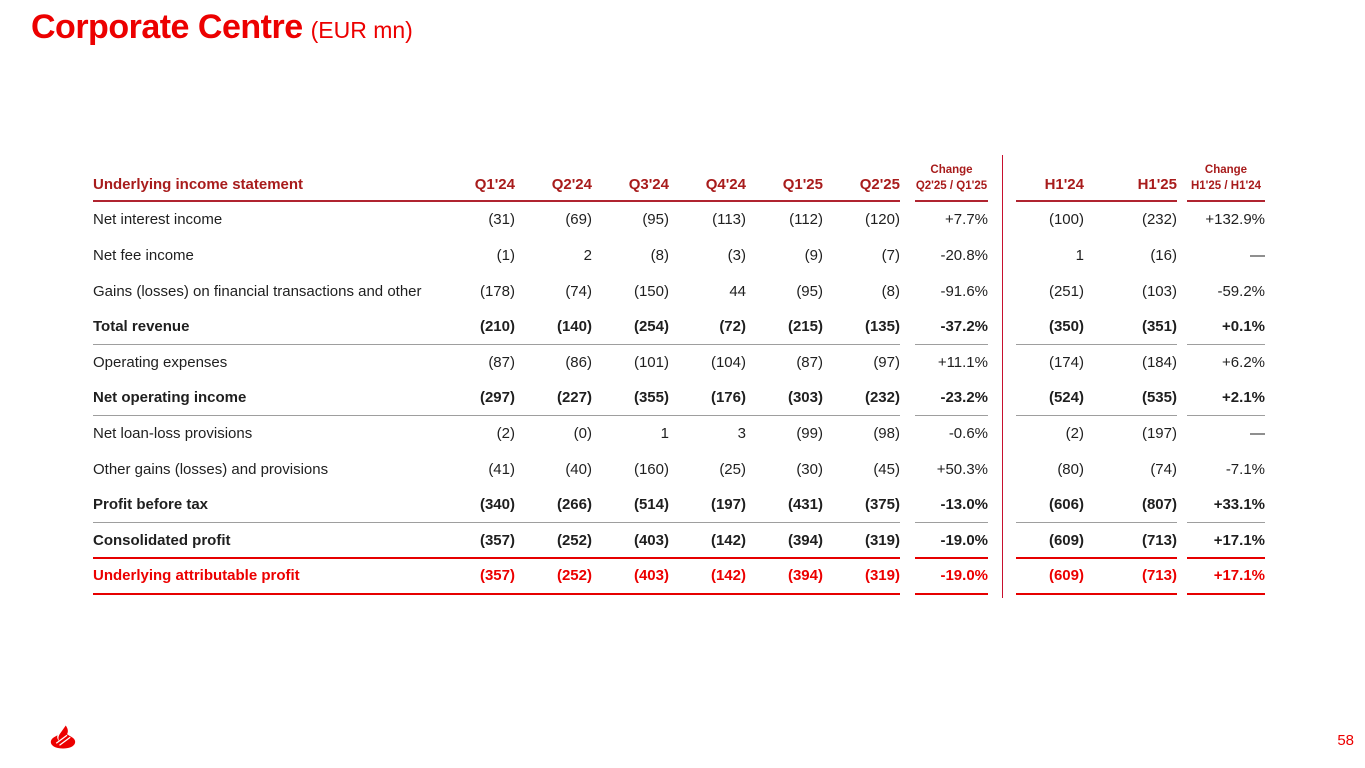  I want to click on value-cell: 1, so click(1079, 256).